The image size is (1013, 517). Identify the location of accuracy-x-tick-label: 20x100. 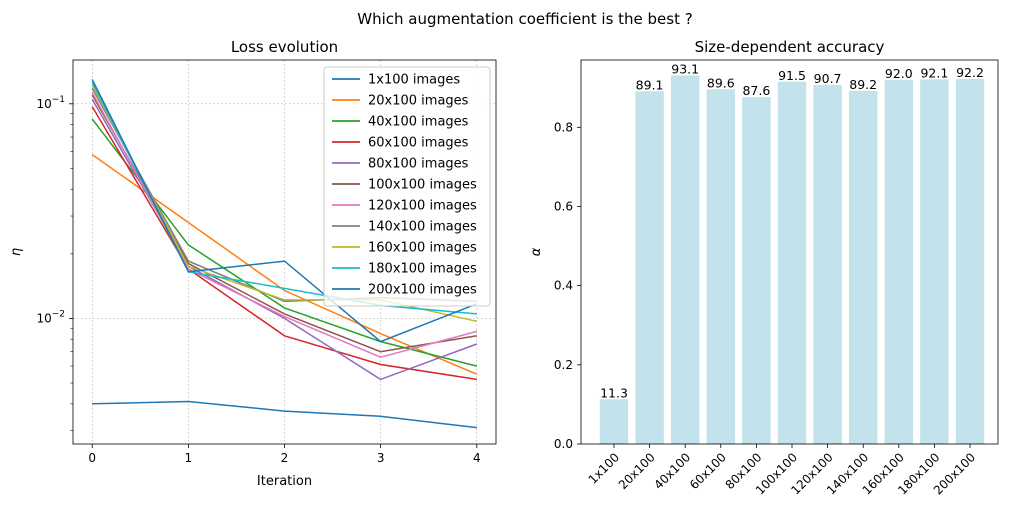
(637, 471).